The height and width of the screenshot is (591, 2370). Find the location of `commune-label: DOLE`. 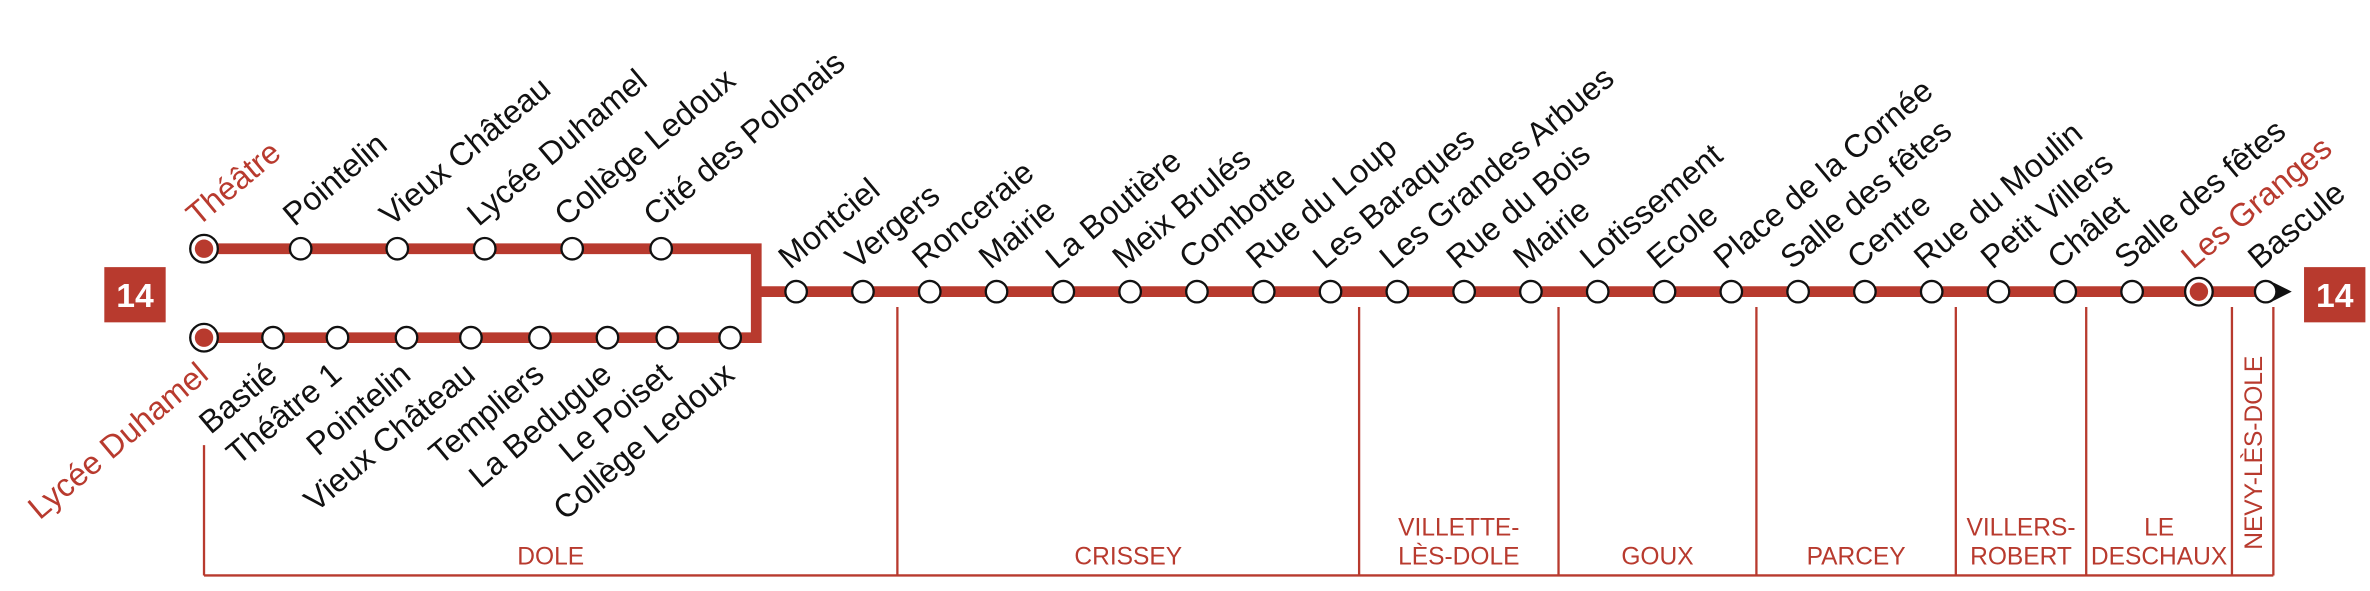

commune-label: DOLE is located at coordinates (550, 557).